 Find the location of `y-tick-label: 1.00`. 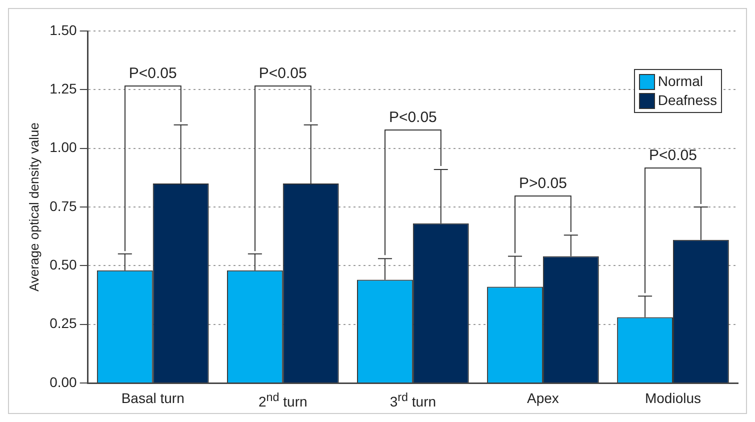

y-tick-label: 1.00 is located at coordinates (64, 147).